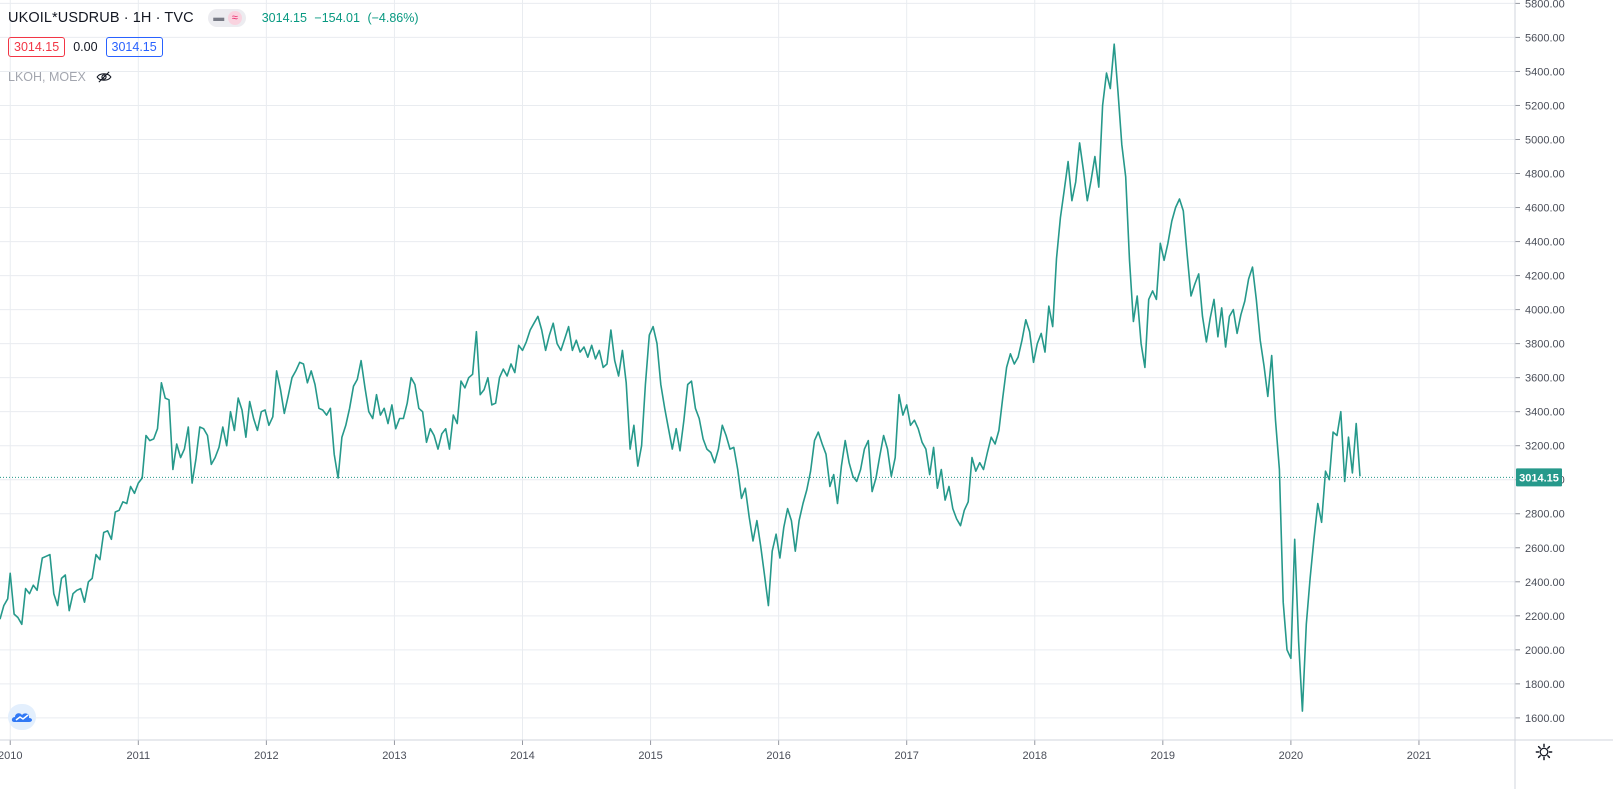  I want to click on y-tick-label: 1800.00, so click(1545, 685).